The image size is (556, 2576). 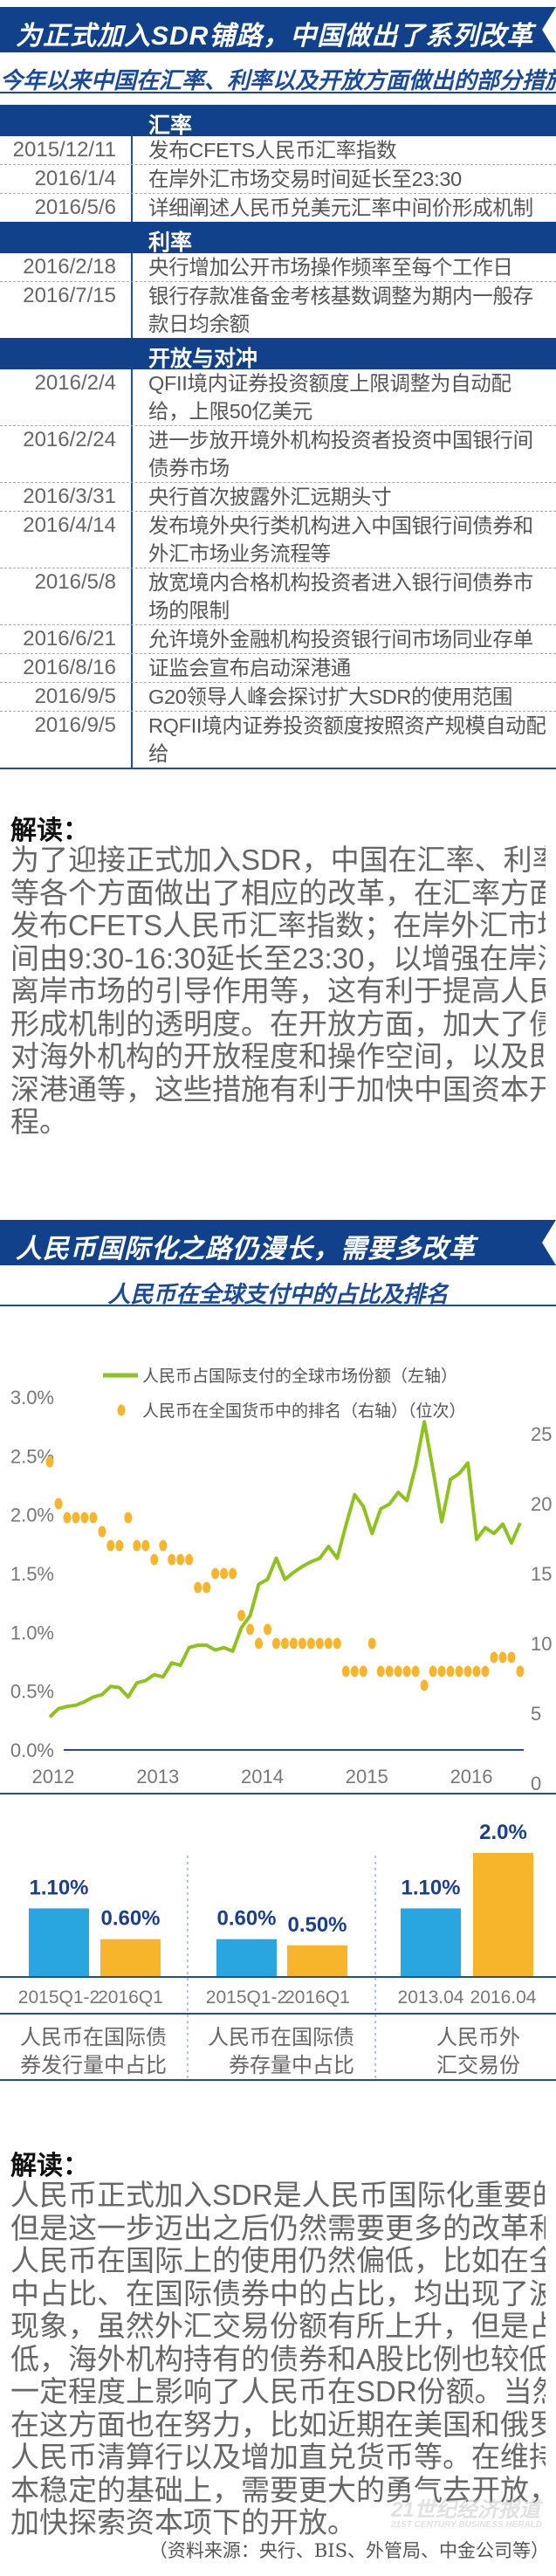 What do you see at coordinates (278, 1294) in the screenshot?
I see `chart-title: 人民币在全球支付中的占比及排名` at bounding box center [278, 1294].